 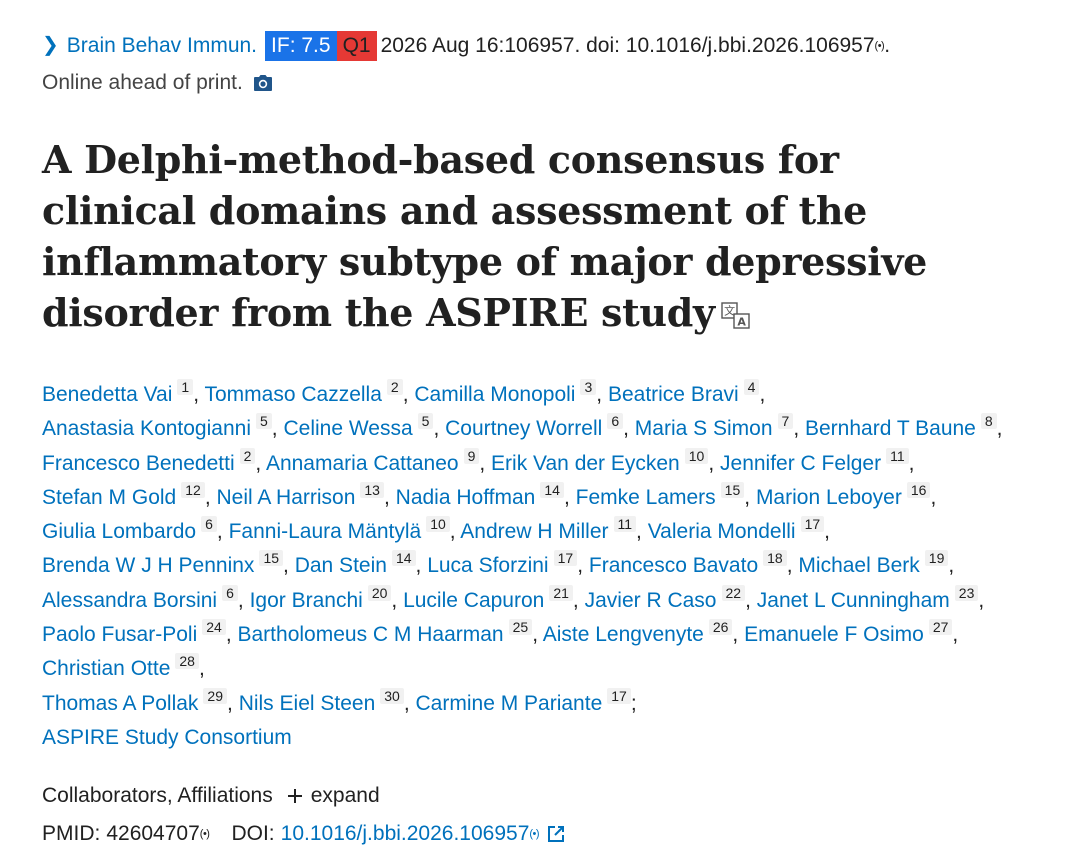 What do you see at coordinates (988, 421) in the screenshot?
I see `affiliation-number: 8` at bounding box center [988, 421].